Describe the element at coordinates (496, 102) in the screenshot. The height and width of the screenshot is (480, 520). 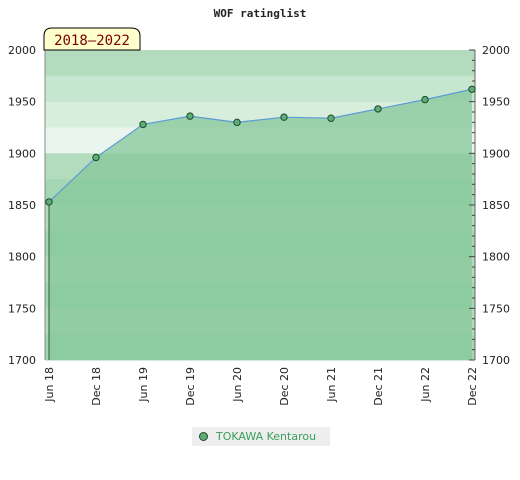
I see `y-tick-label-right: 1950` at that location.